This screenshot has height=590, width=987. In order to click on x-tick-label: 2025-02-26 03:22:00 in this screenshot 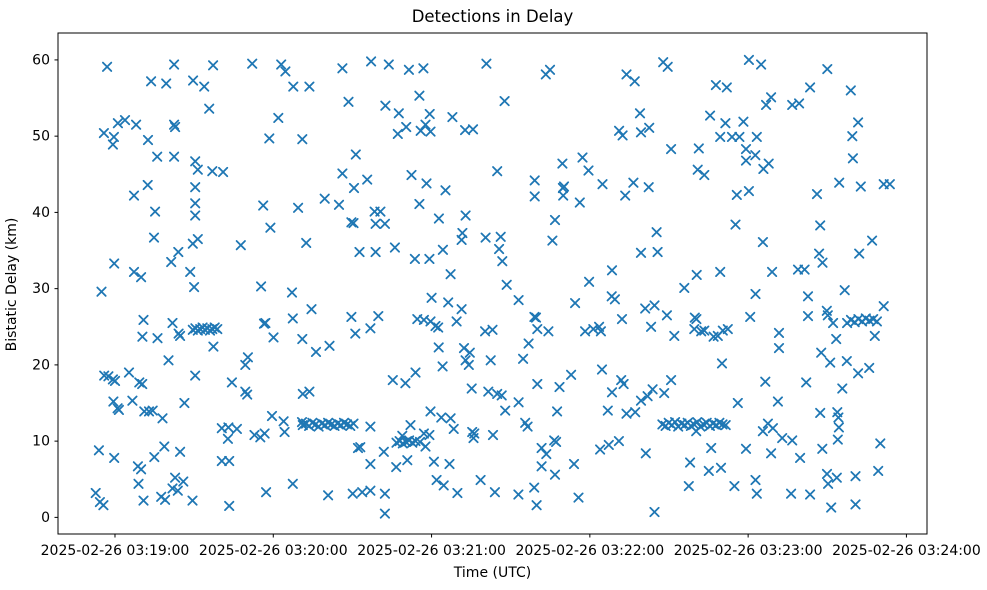, I will do `click(589, 551)`.